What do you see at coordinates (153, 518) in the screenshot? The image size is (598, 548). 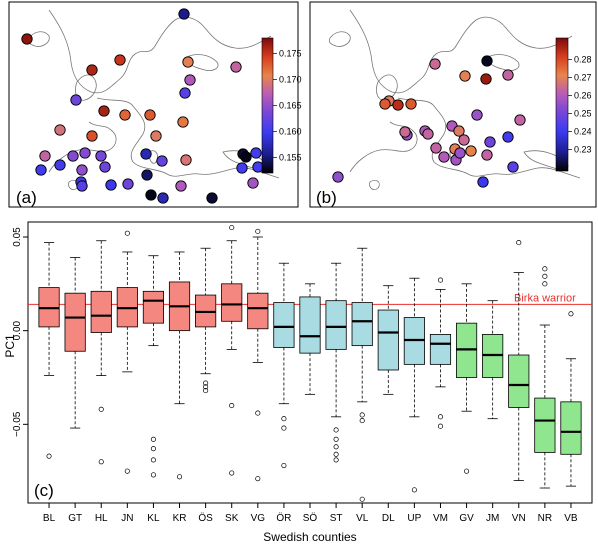 I see `x-tick-label-4: KL` at bounding box center [153, 518].